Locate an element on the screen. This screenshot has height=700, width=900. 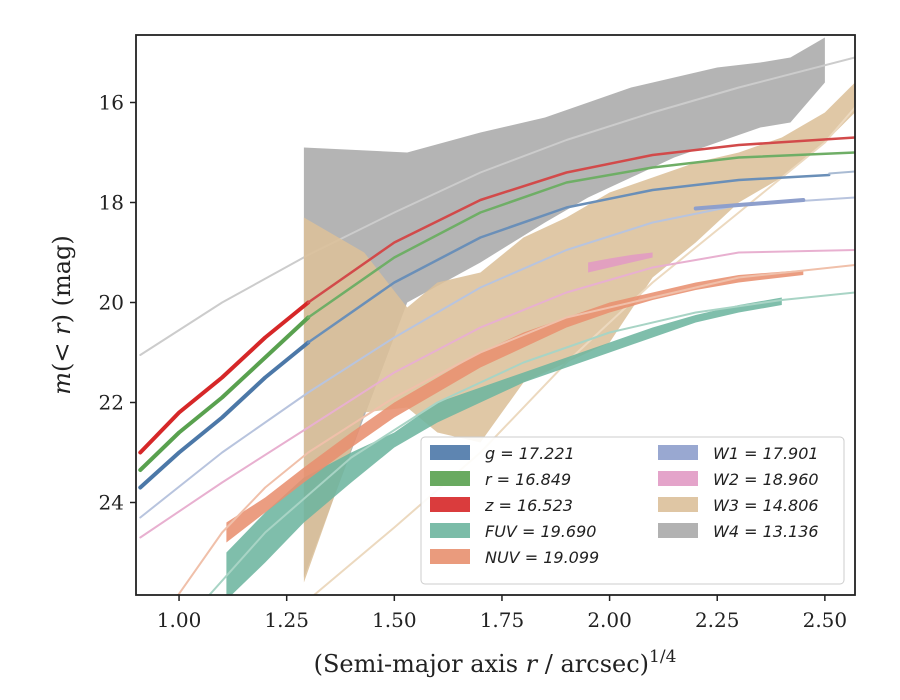
legend-label-nuv: NUV = 19.099 is located at coordinates (542, 557).